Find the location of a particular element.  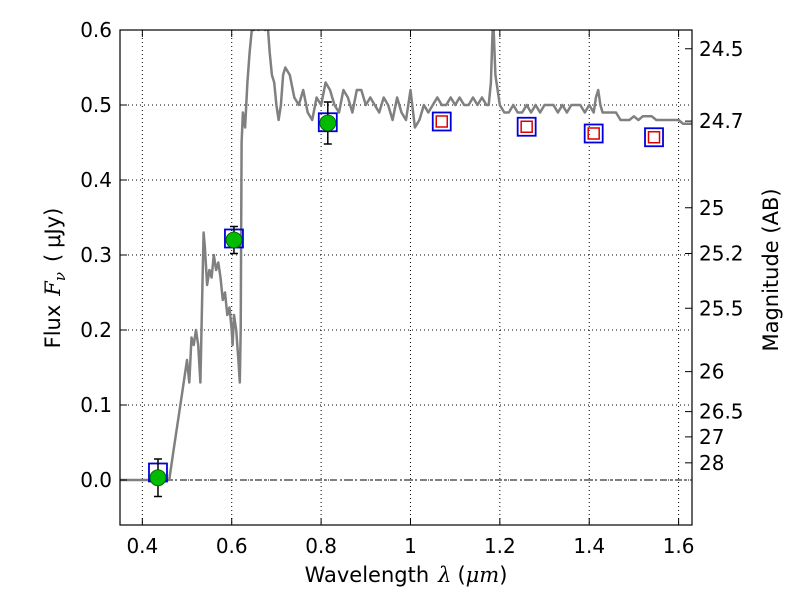

x-tick-label: 0.8 is located at coordinates (321, 546).